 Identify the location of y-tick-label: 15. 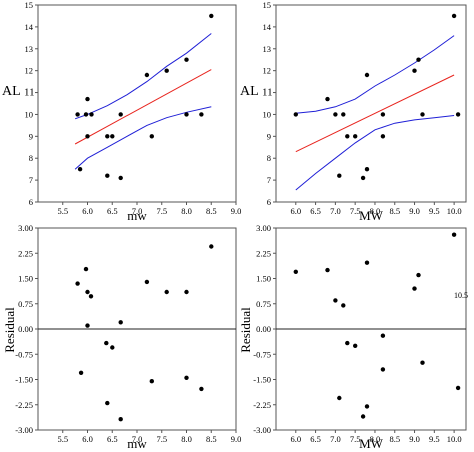
(267, 5).